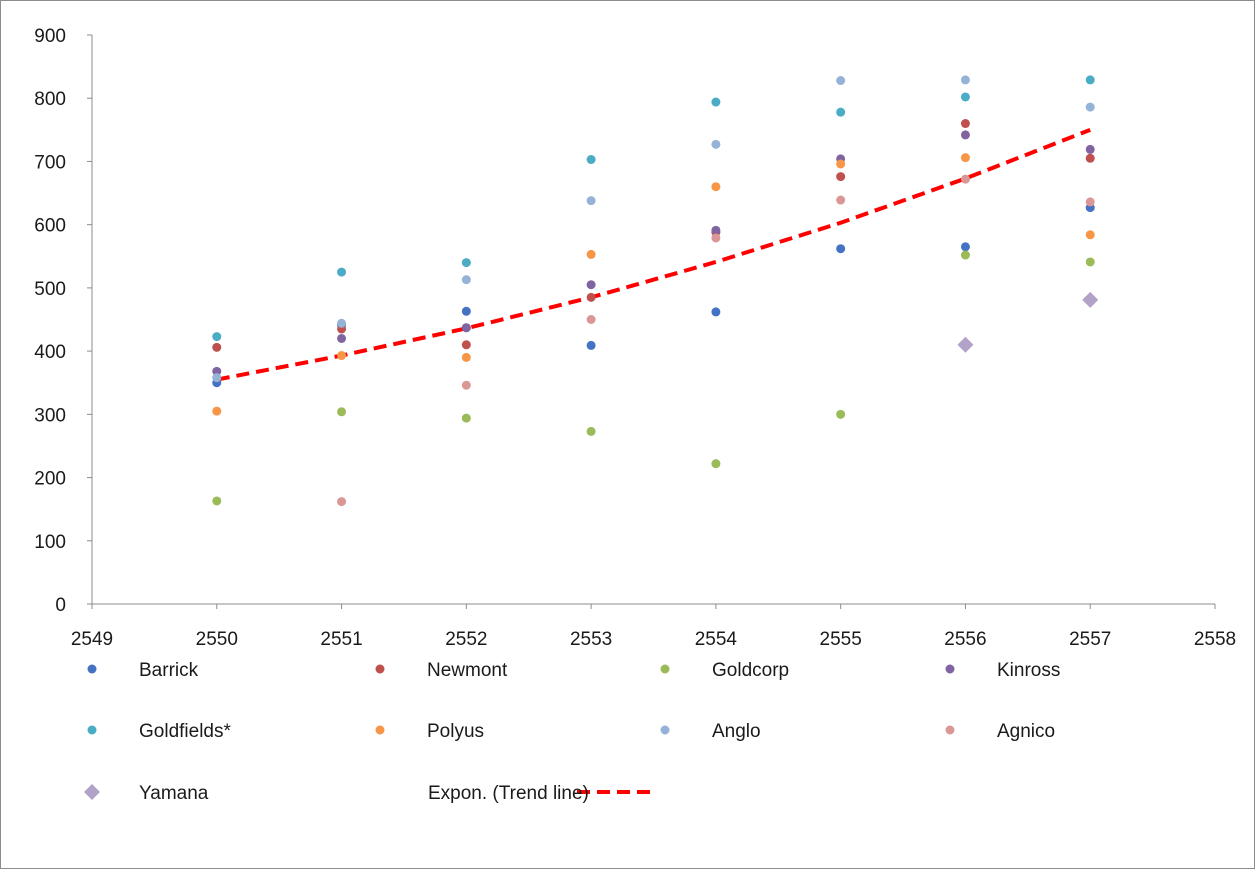 The width and height of the screenshot is (1255, 869). Describe the element at coordinates (466, 639) in the screenshot. I see `x-tick-label: 2552` at that location.